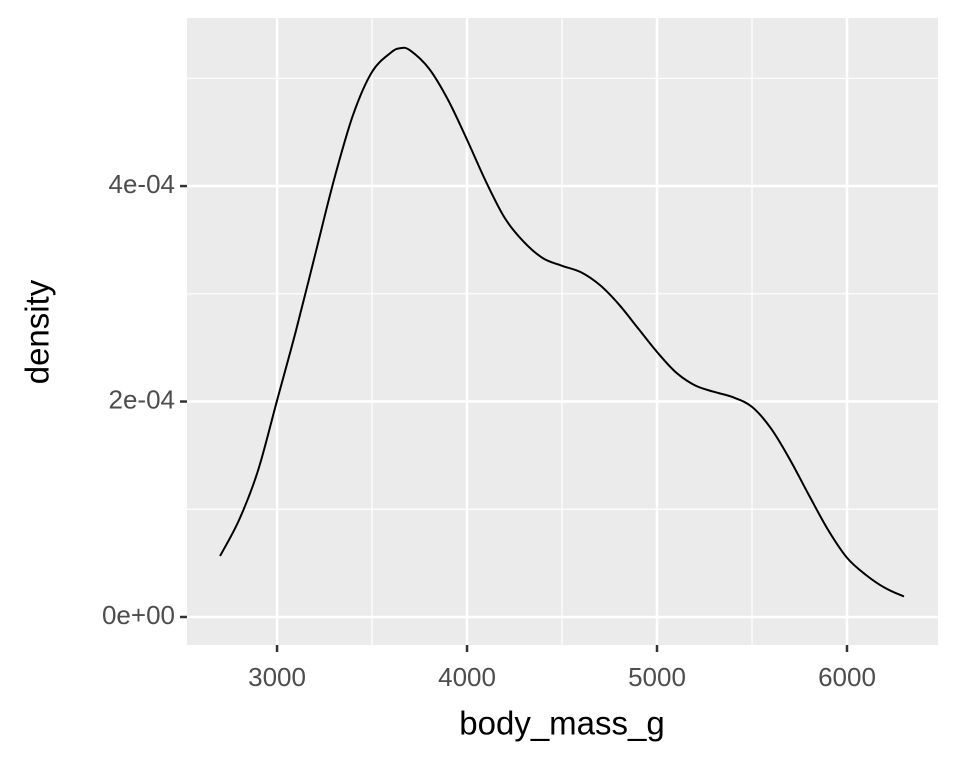 The width and height of the screenshot is (960, 768). I want to click on x-tick-label: 6000, so click(847, 677).